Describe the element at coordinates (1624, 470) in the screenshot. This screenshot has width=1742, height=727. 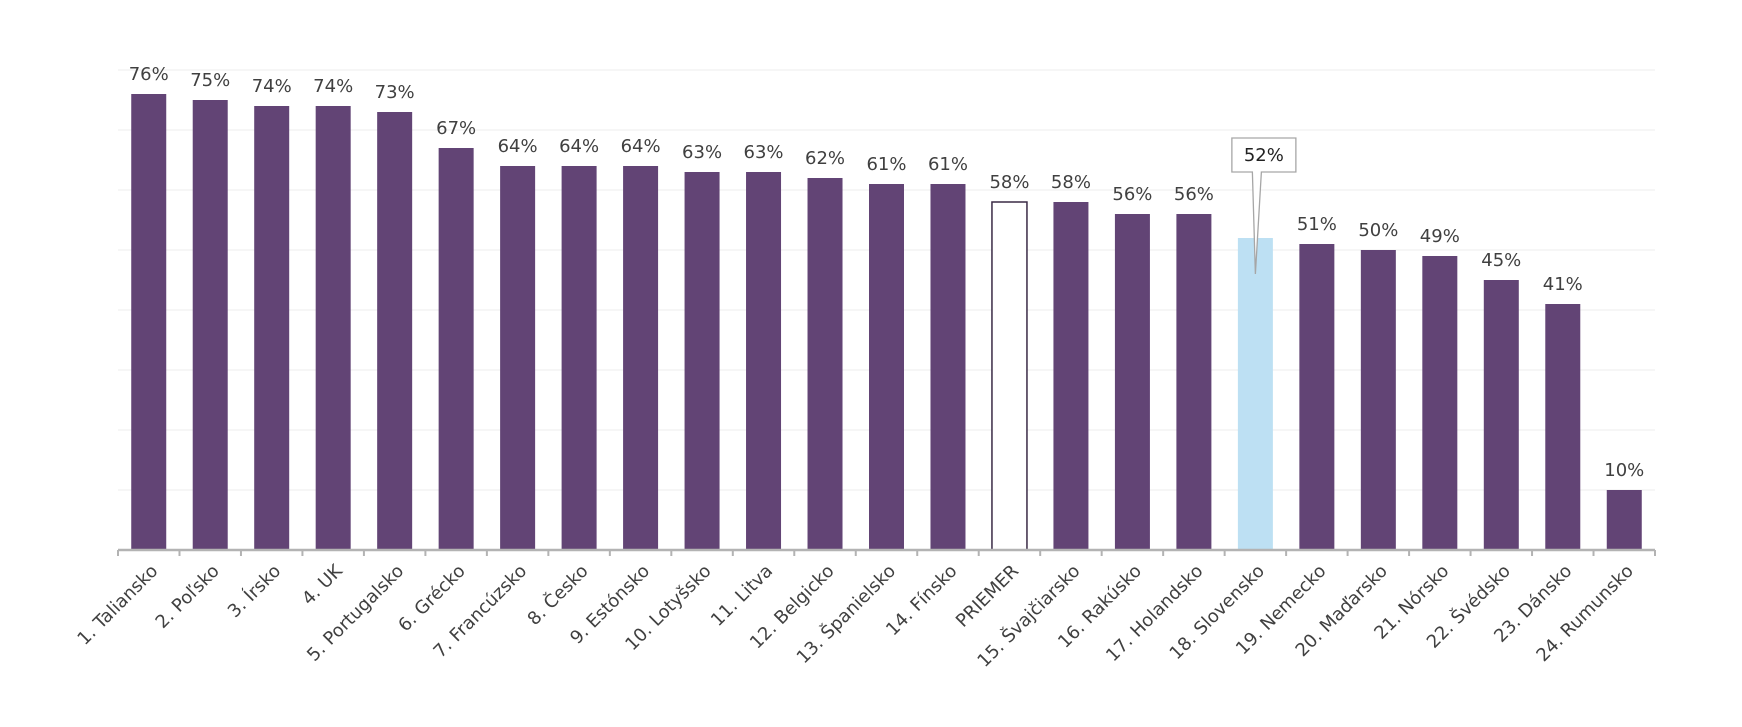
I see `value-label: 10%` at that location.